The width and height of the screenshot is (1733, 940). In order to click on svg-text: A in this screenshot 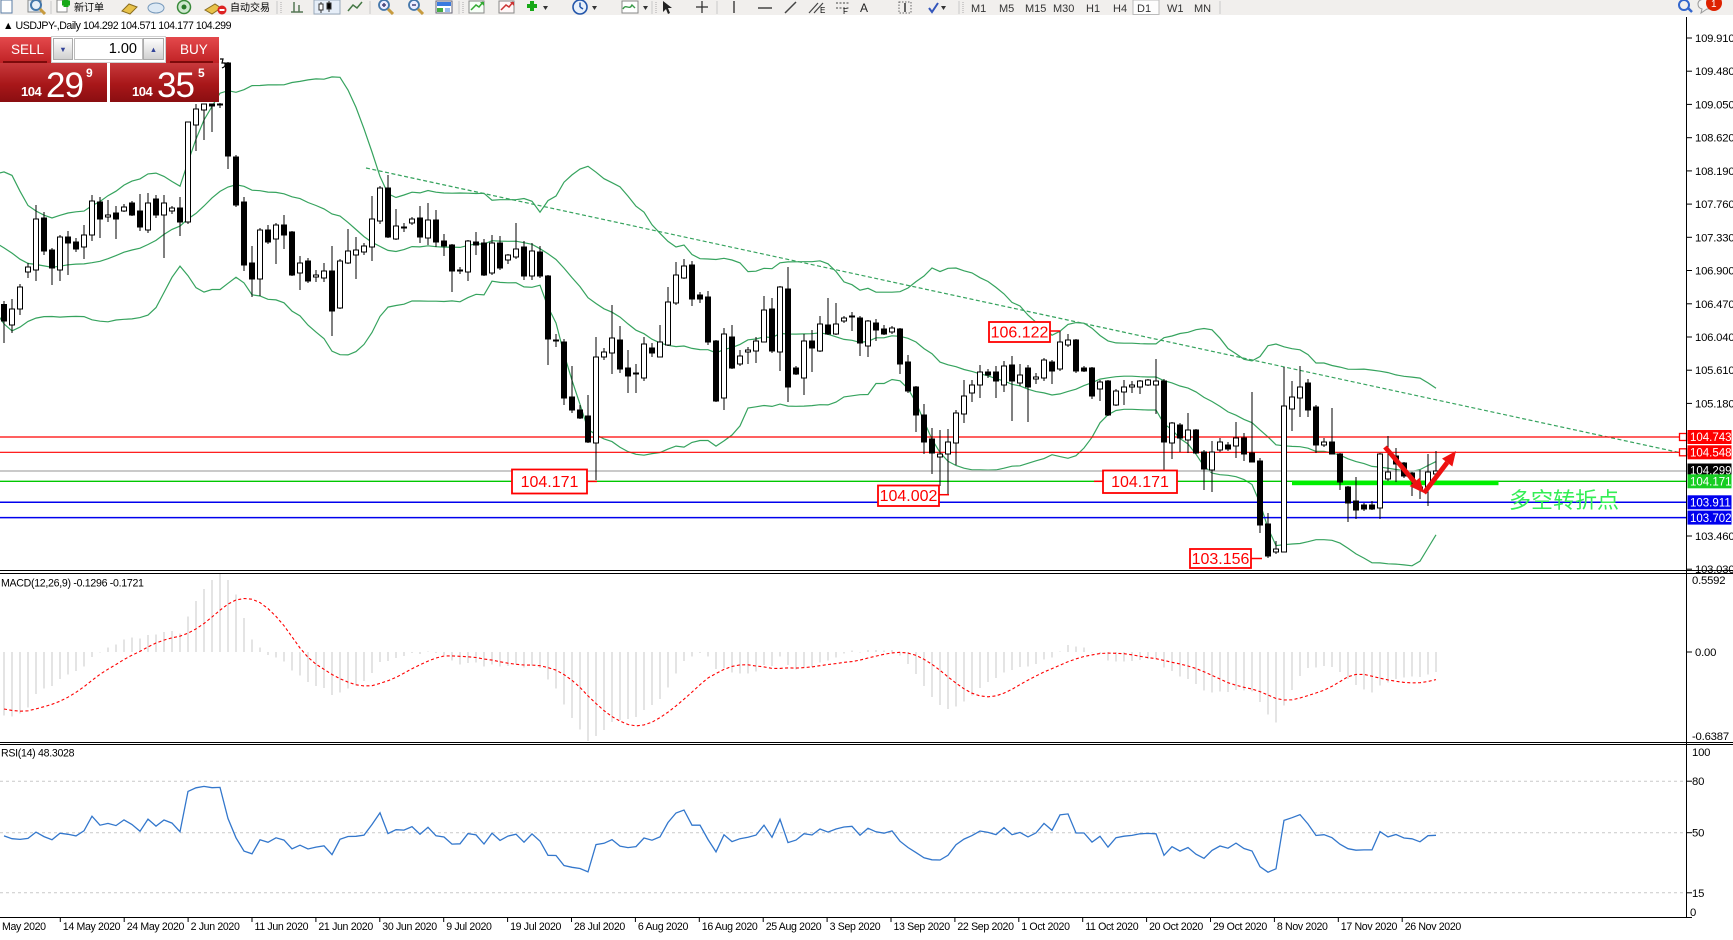, I will do `click(864, 8)`.